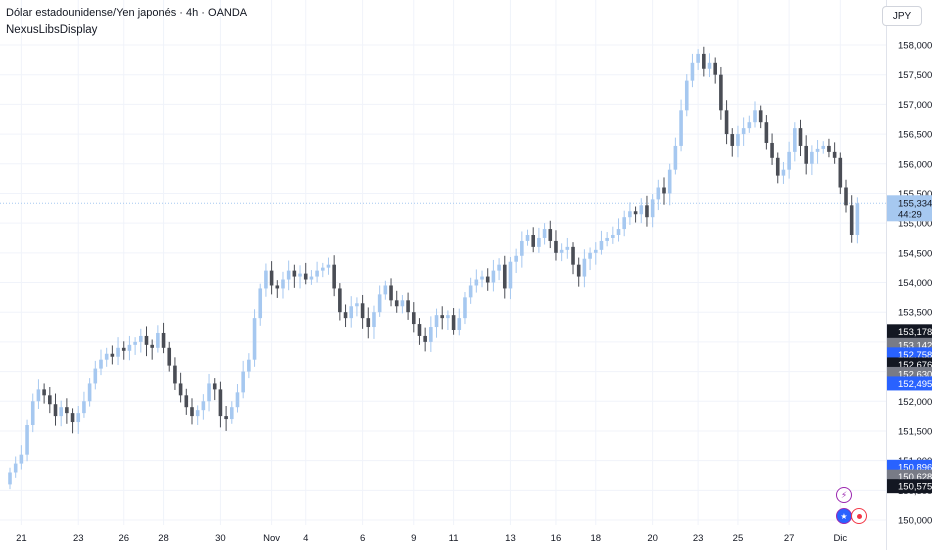 The height and width of the screenshot is (550, 932). Describe the element at coordinates (454, 538) in the screenshot. I see `x-tick-label: 11` at that location.